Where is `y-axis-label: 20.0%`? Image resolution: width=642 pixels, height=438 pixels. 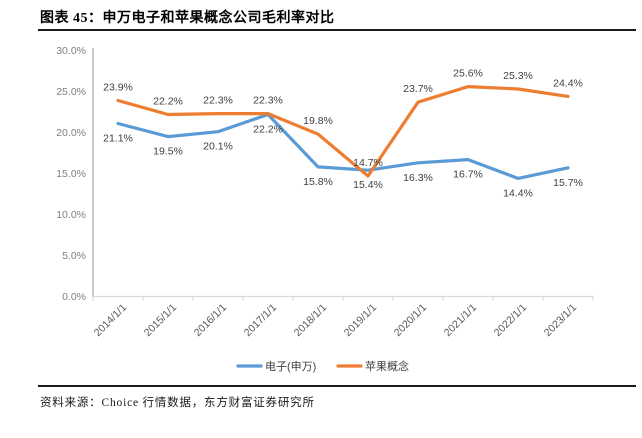
y-axis-label: 20.0% is located at coordinates (71, 133).